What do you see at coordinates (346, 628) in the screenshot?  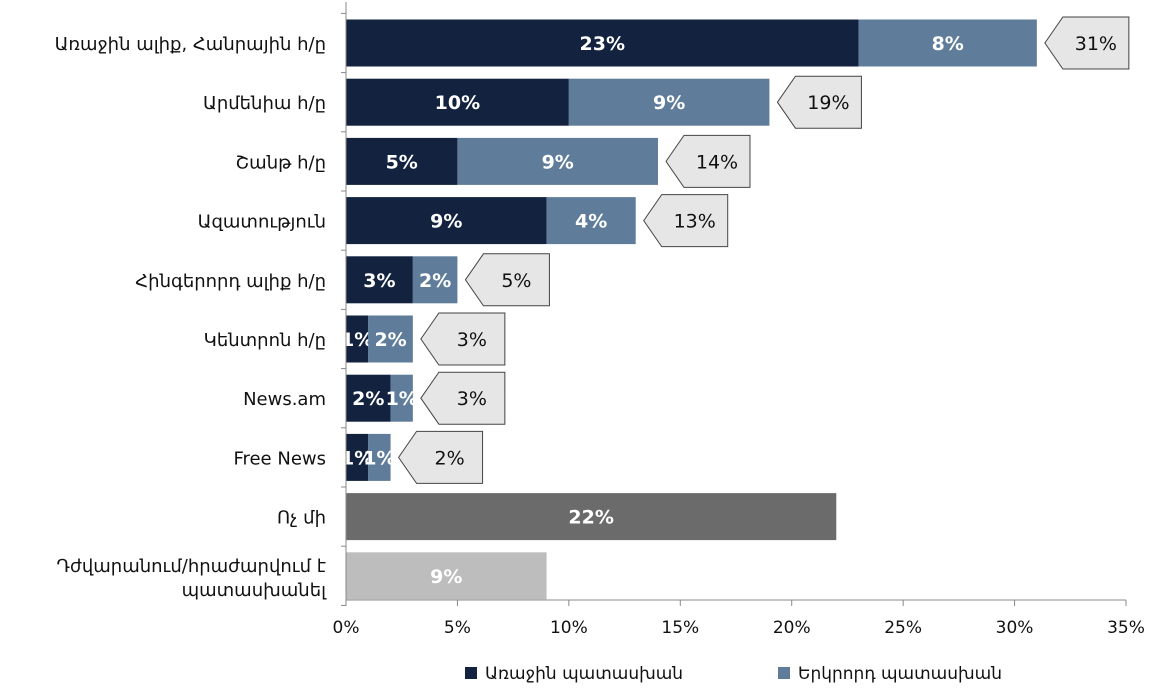 I see `x-tick-label: 0%` at bounding box center [346, 628].